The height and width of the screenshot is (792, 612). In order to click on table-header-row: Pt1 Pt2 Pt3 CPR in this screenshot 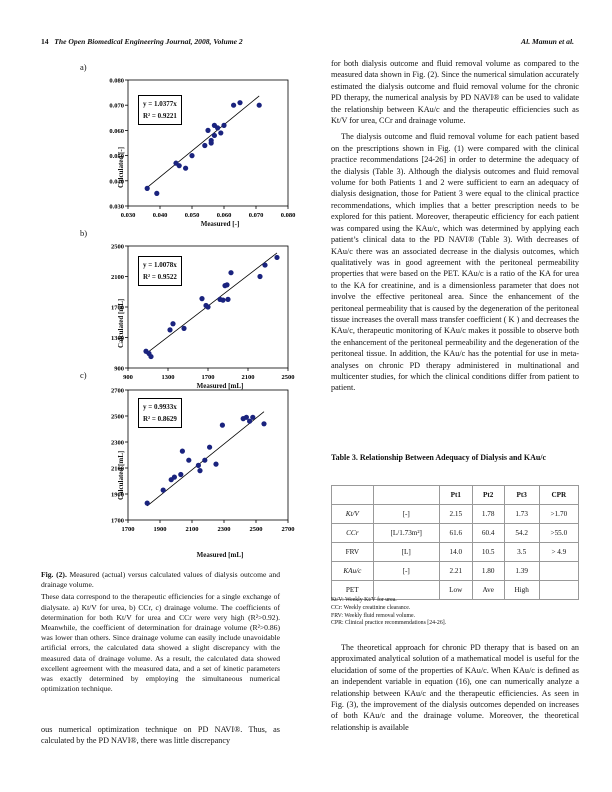, I will do `click(455, 495)`.